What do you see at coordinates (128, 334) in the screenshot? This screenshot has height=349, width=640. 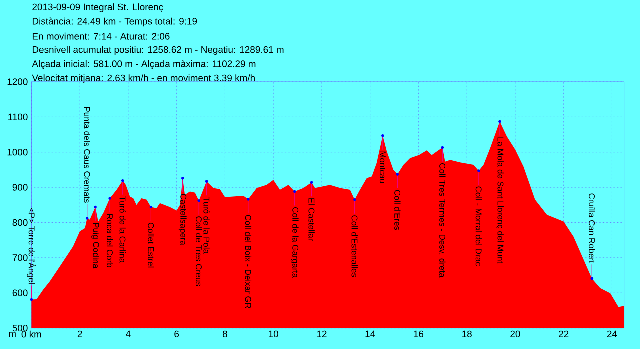 I see `x-tick-label: 4` at bounding box center [128, 334].